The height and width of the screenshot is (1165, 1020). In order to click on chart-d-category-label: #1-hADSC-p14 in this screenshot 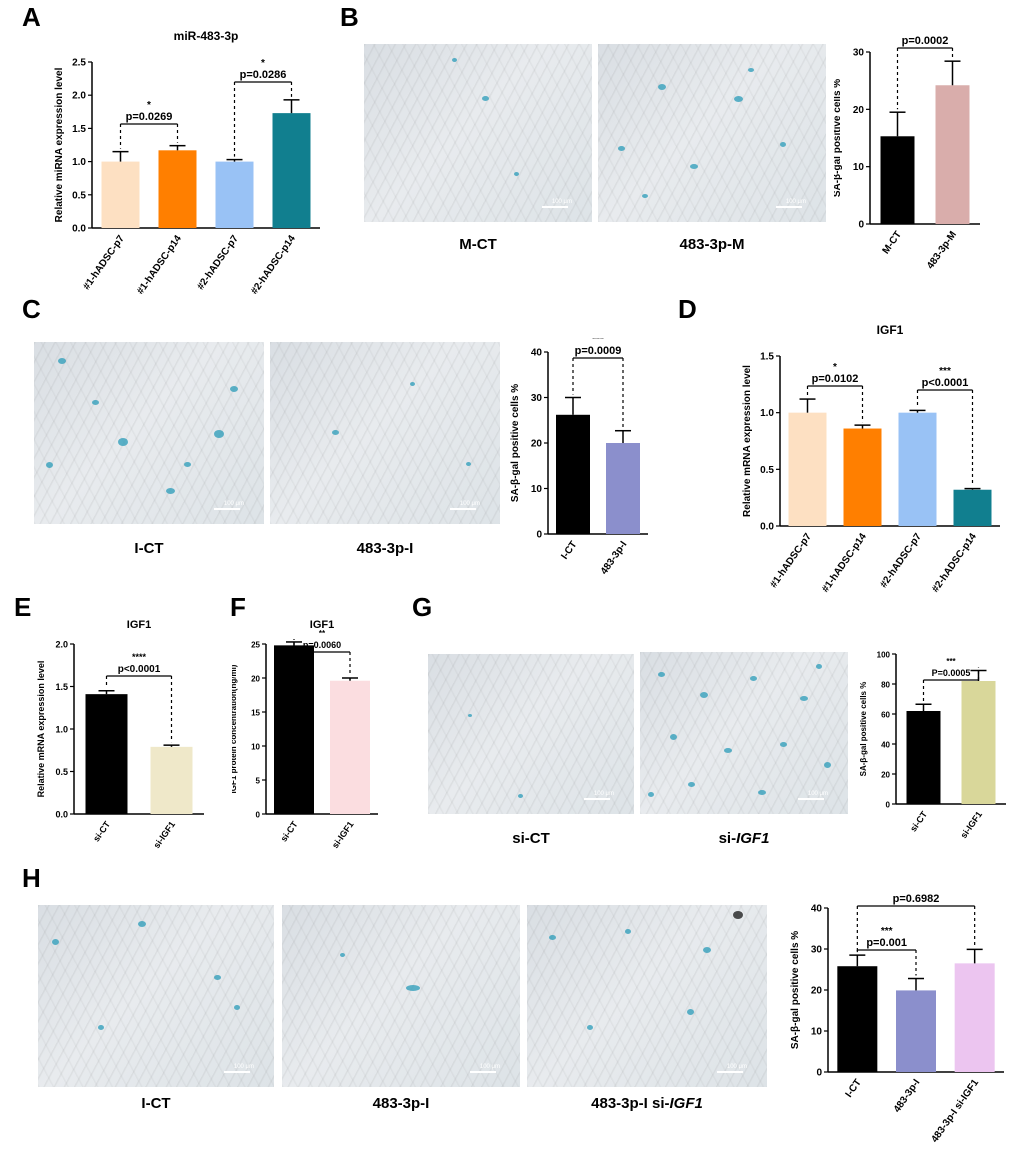, I will do `click(844, 563)`.